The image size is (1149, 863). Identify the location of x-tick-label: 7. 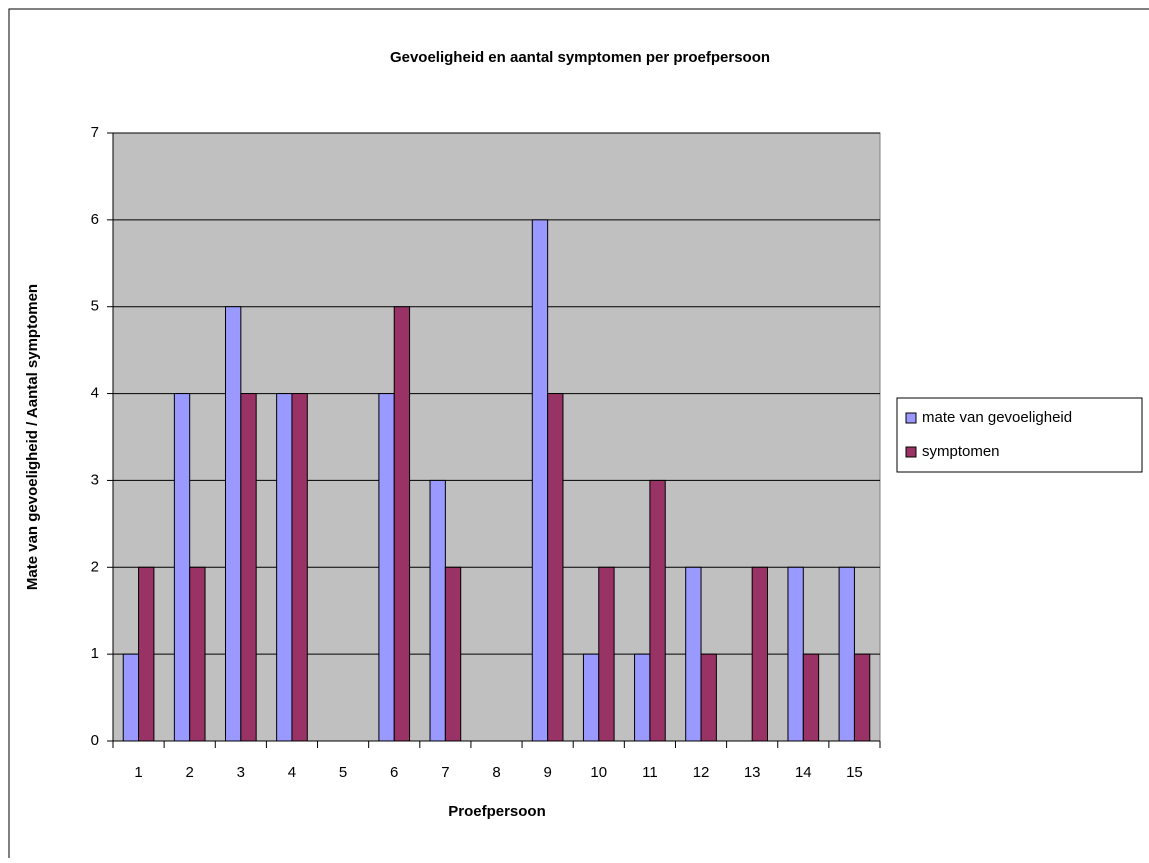
(445, 772).